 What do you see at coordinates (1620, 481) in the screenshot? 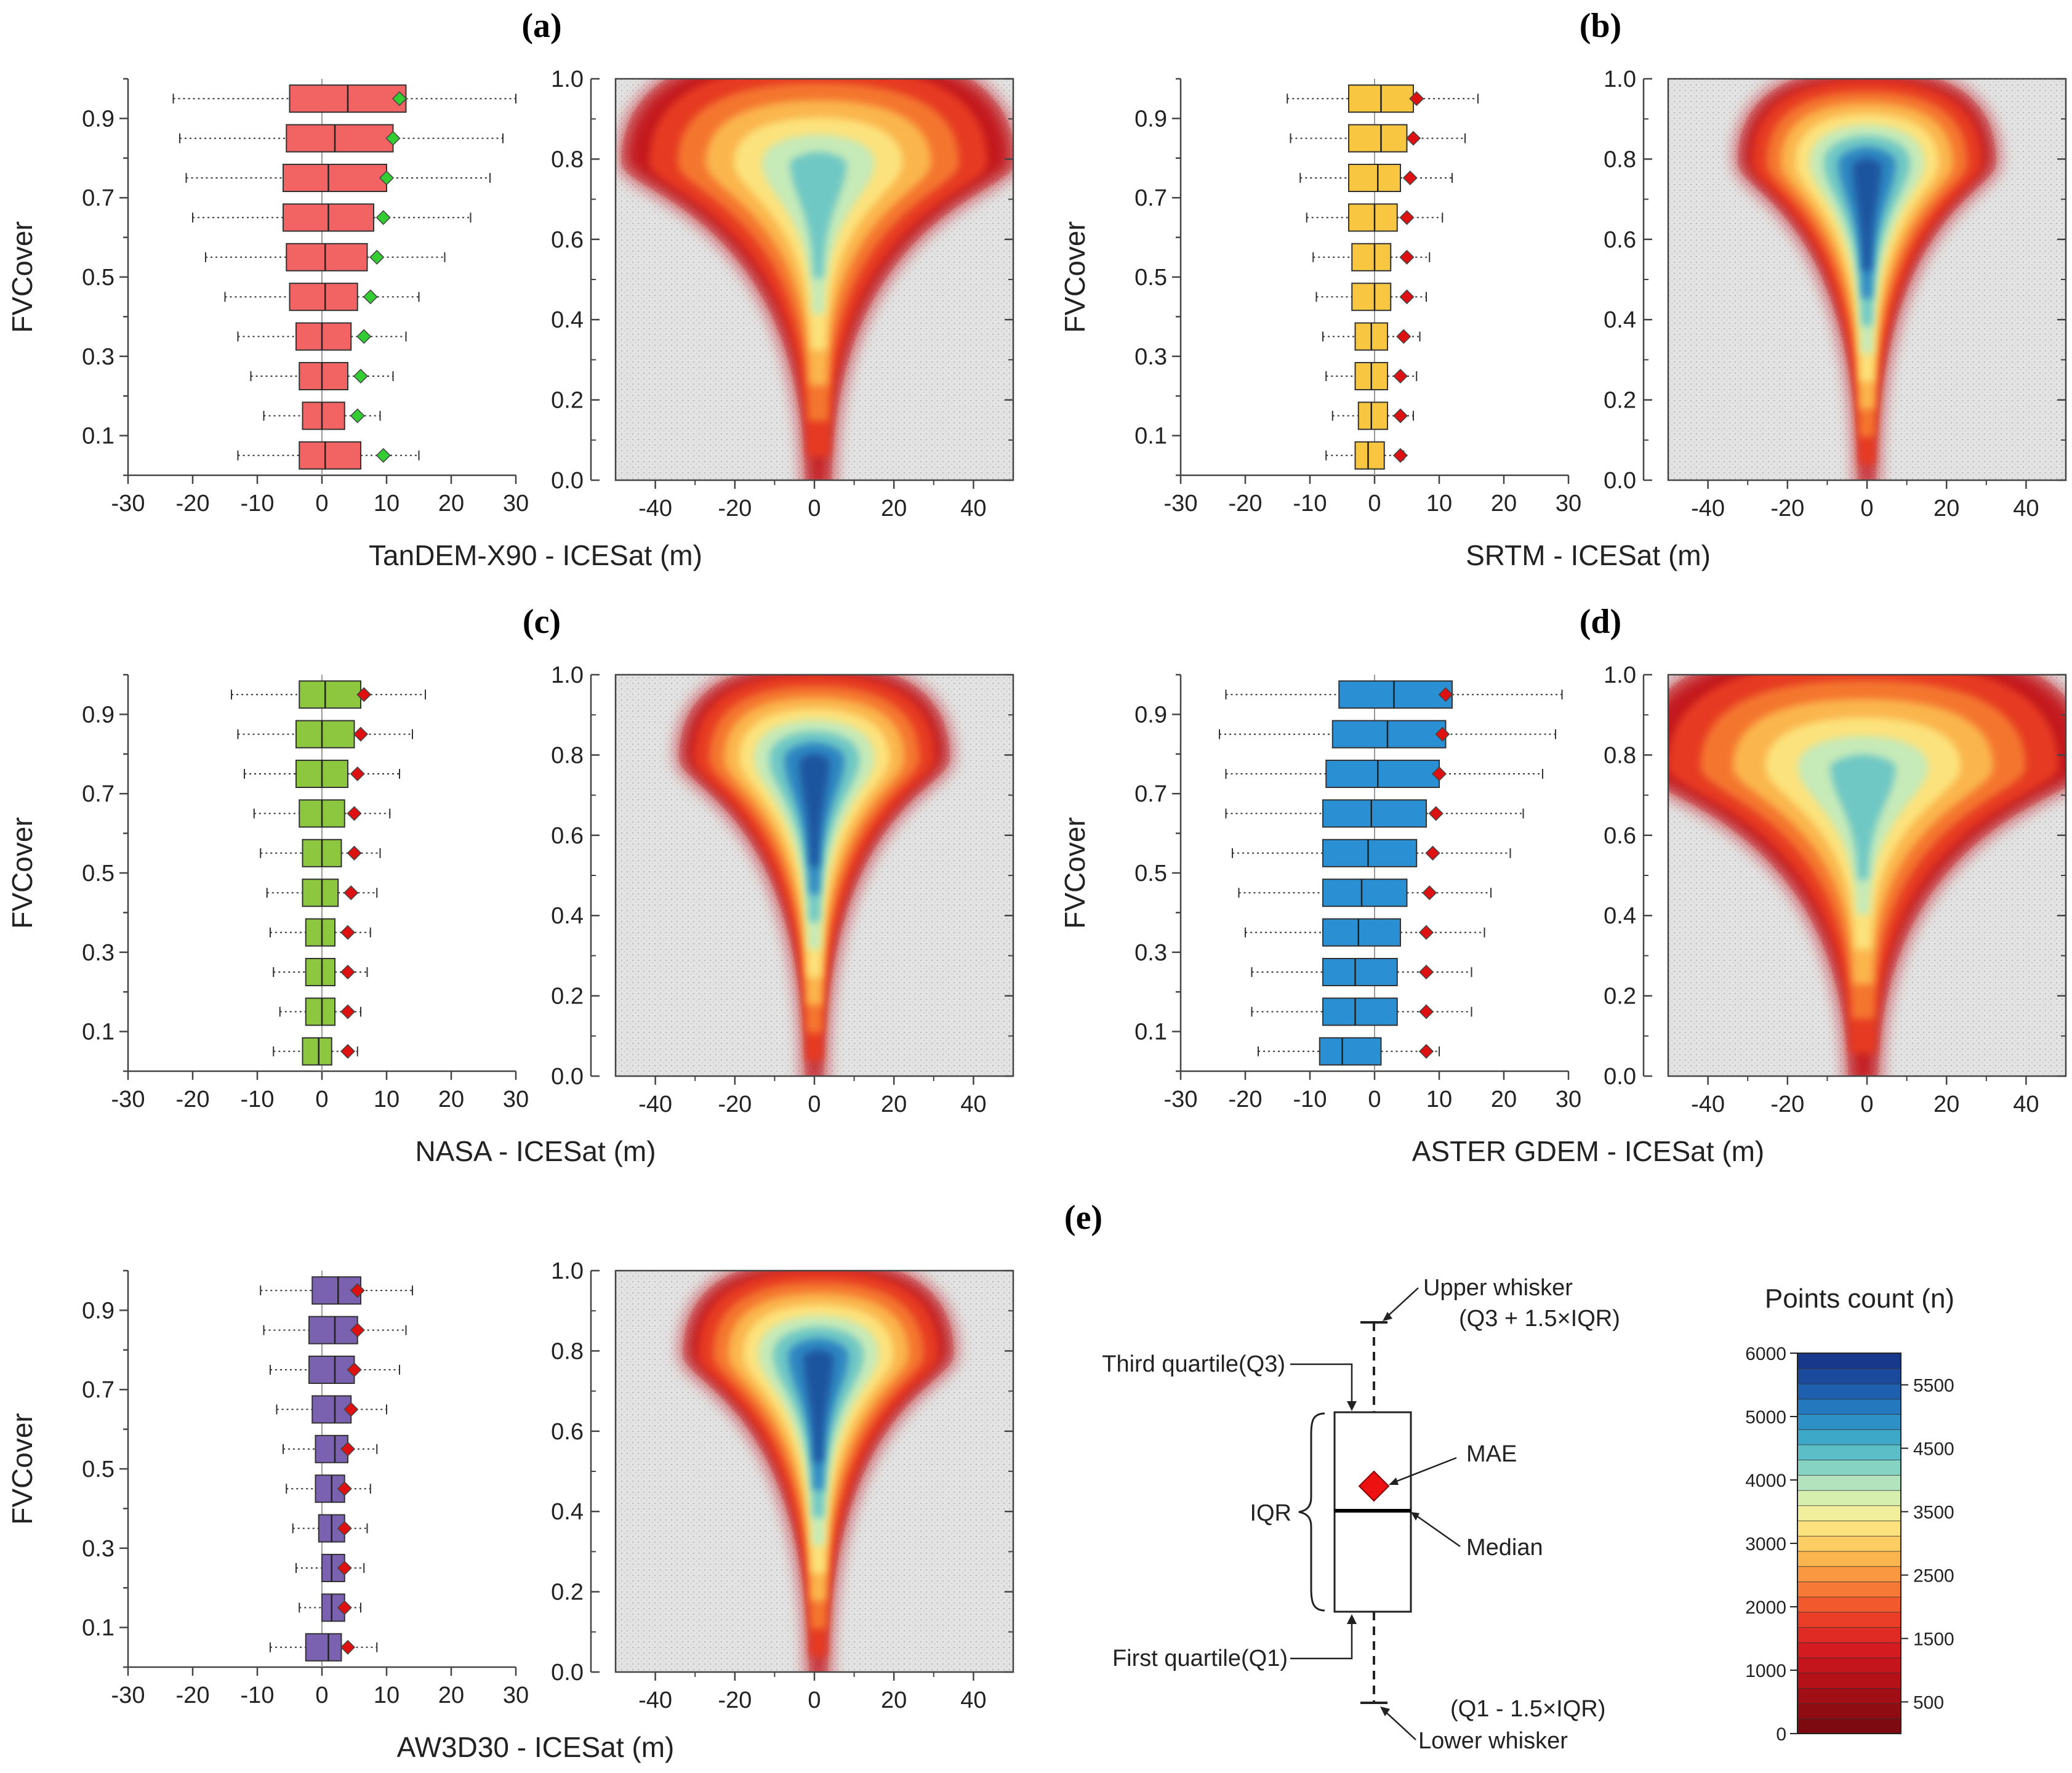
I see `heatmap-y-tick-label: 0.0` at bounding box center [1620, 481].